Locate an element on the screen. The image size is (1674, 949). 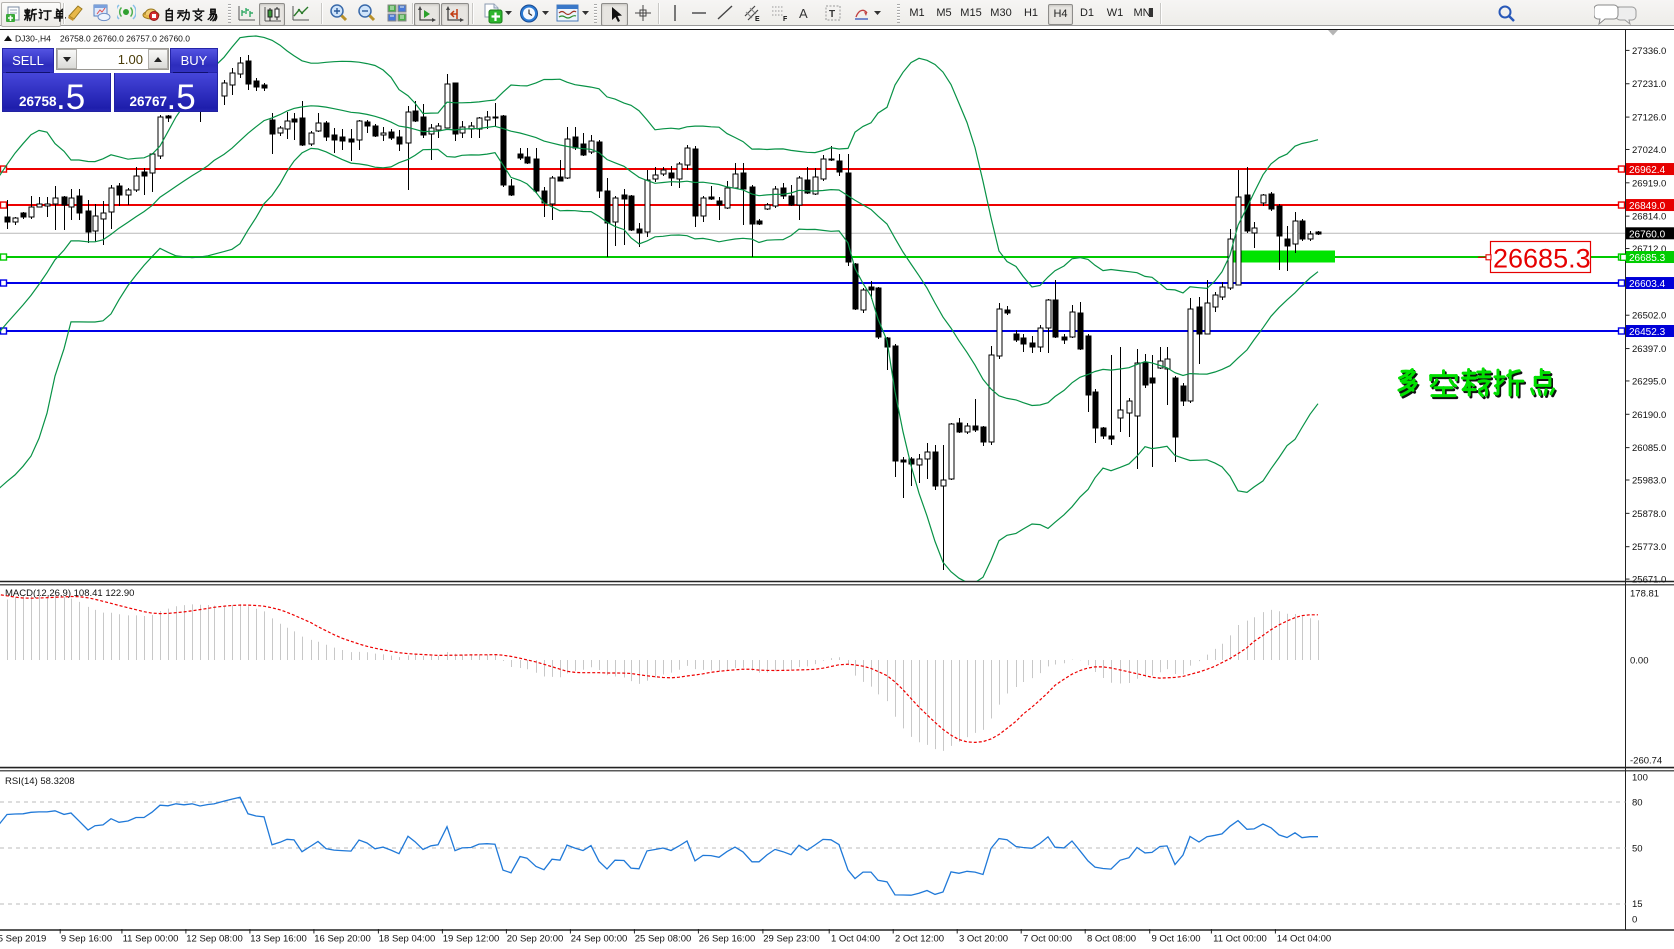
svg-text: 27024.0 is located at coordinates (1649, 150).